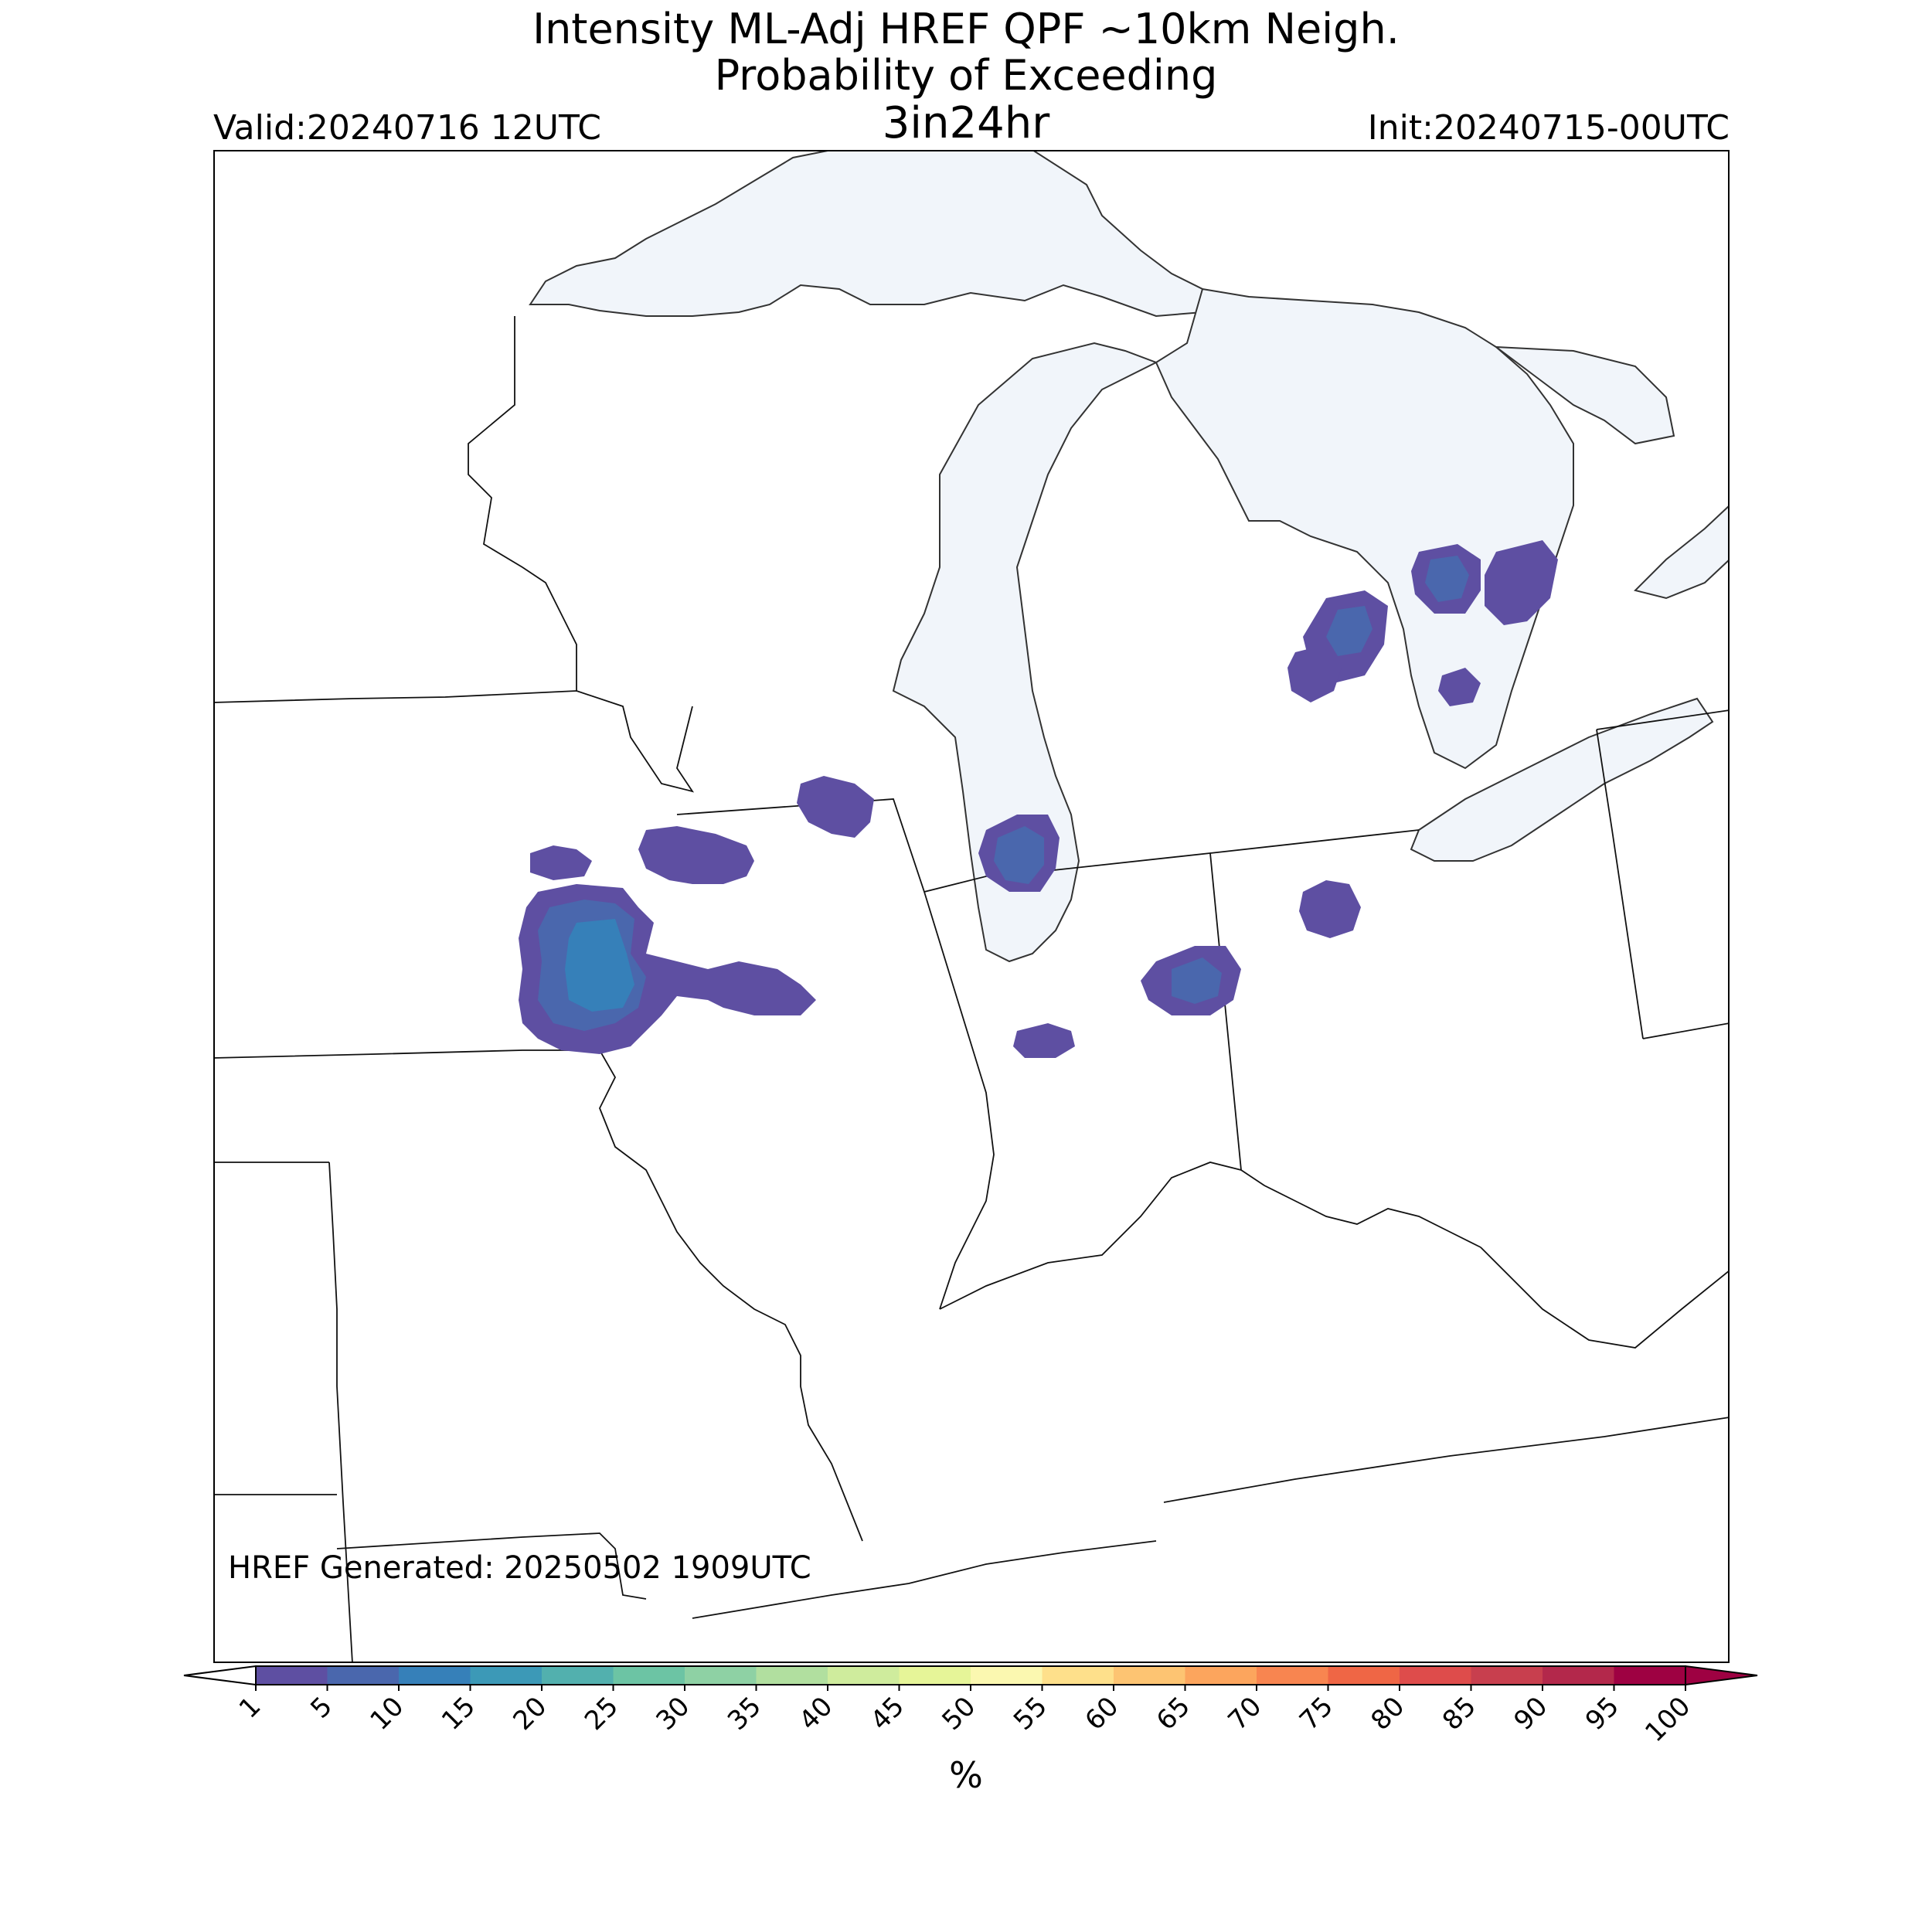 This screenshot has width=1932, height=1932. Describe the element at coordinates (1244, 1714) in the screenshot. I see `colorbar-tick-label: 70` at that location.